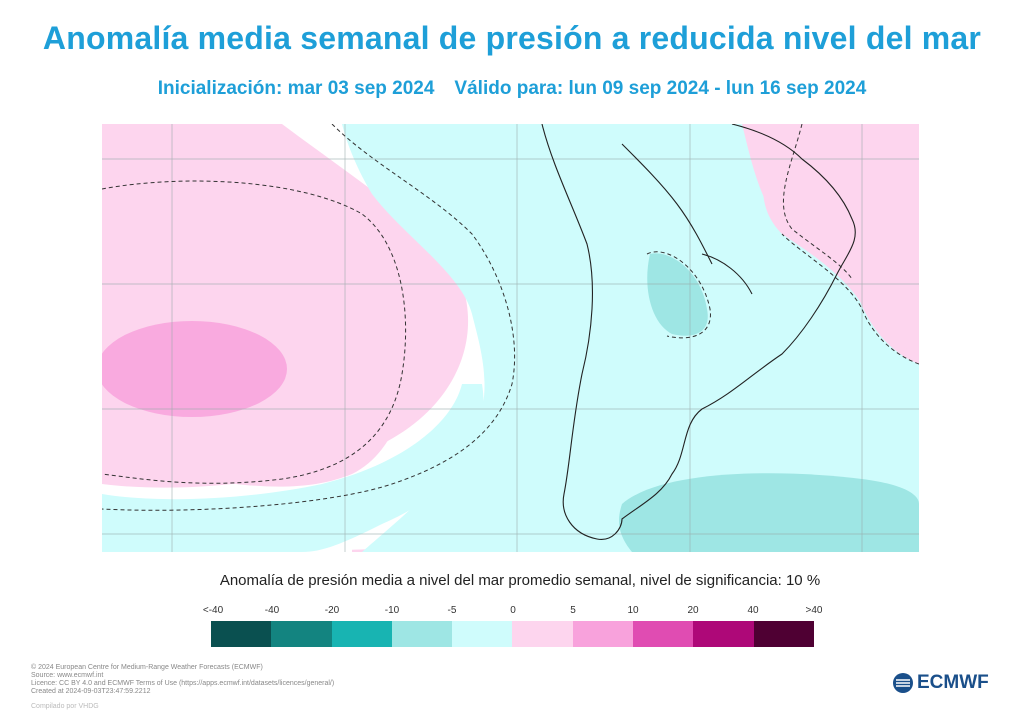 The height and width of the screenshot is (720, 1024). Describe the element at coordinates (272, 610) in the screenshot. I see `cb-label: -40` at that location.